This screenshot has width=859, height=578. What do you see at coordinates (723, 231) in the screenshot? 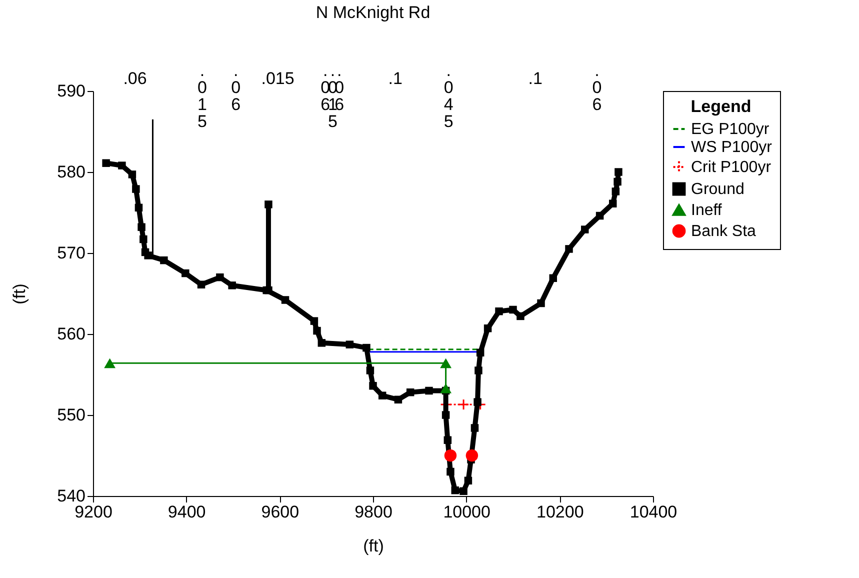
I see `legend-label: Bank Sta` at bounding box center [723, 231].